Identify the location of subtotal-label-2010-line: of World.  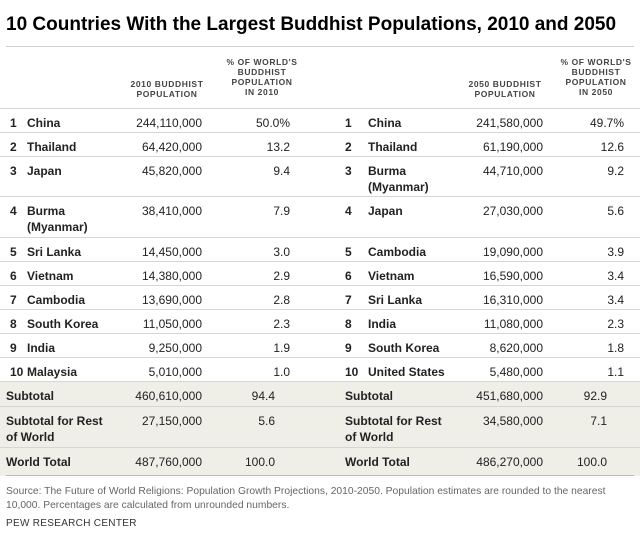
(30, 437).